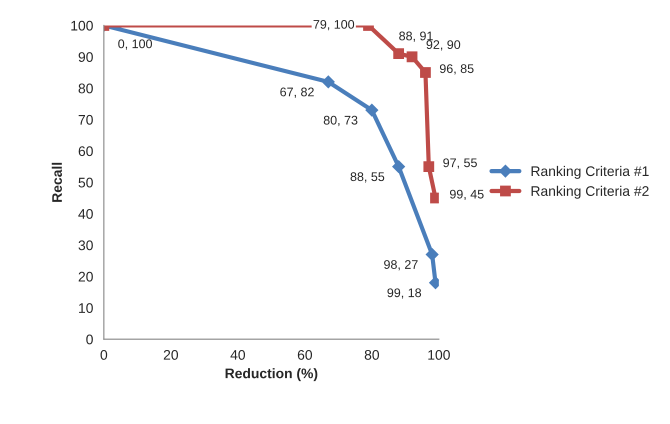 The image size is (670, 424). Describe the element at coordinates (238, 355) in the screenshot. I see `x-tick-label: 40` at that location.